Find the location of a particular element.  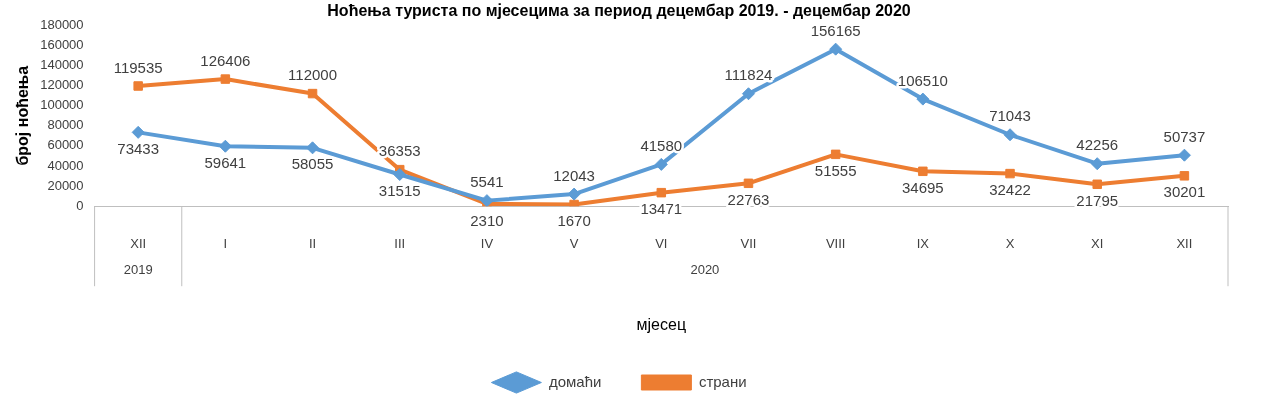

y-tick-label: 60000 is located at coordinates (65, 145).